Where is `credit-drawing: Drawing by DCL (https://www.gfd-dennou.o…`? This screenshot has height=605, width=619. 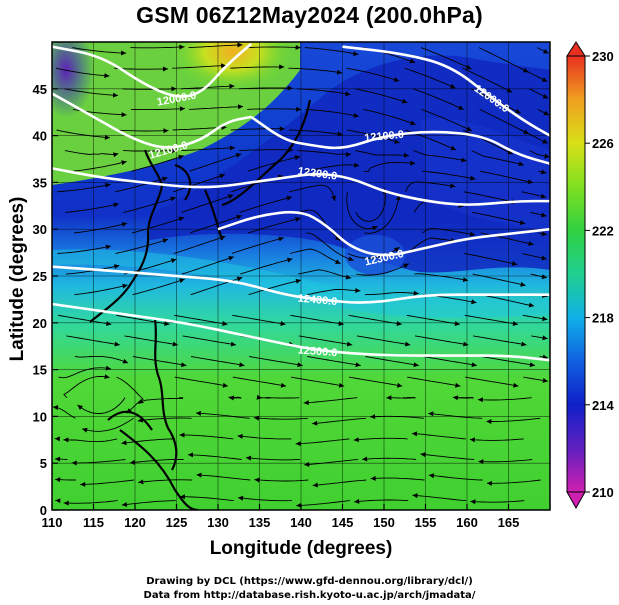
credit-drawing: Drawing by DCL (https://www.gfd-dennou.o… is located at coordinates (309, 581).